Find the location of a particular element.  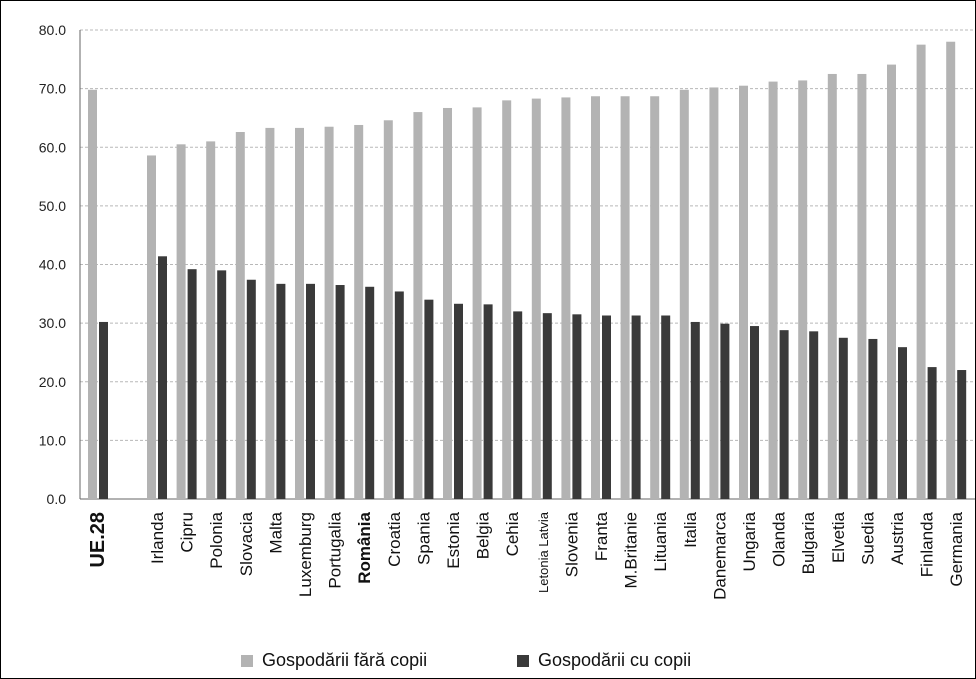

category-label: Belgia is located at coordinates (483, 535).